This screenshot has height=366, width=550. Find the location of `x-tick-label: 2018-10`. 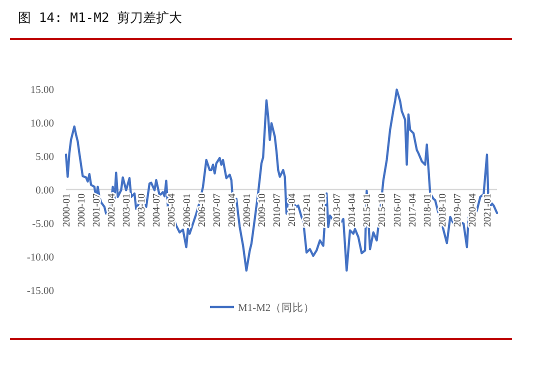

x-tick-label: 2018-10 is located at coordinates (442, 210).